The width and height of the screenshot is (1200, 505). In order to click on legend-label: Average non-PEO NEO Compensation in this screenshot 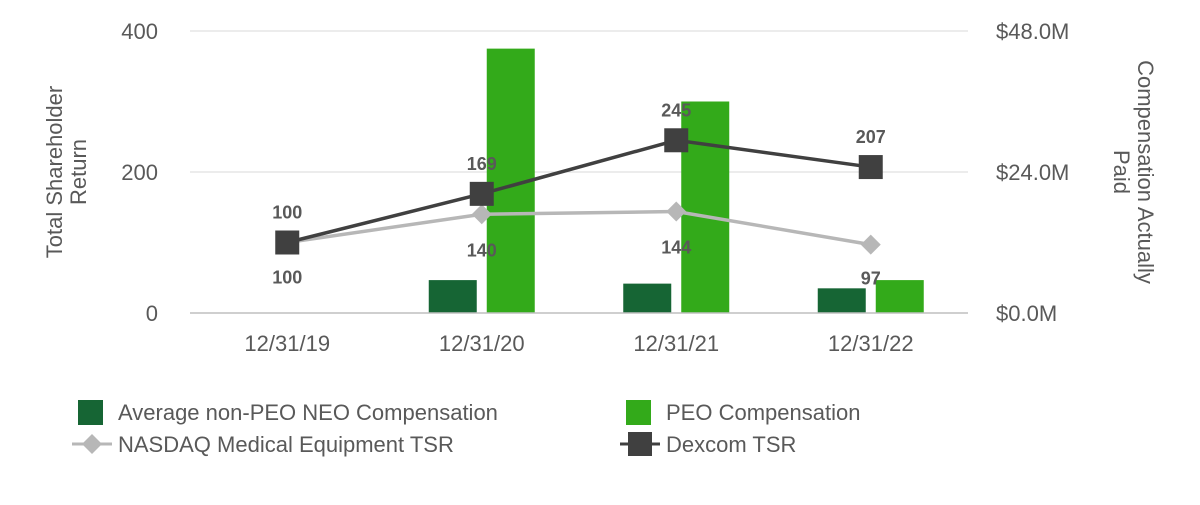, I will do `click(308, 412)`.